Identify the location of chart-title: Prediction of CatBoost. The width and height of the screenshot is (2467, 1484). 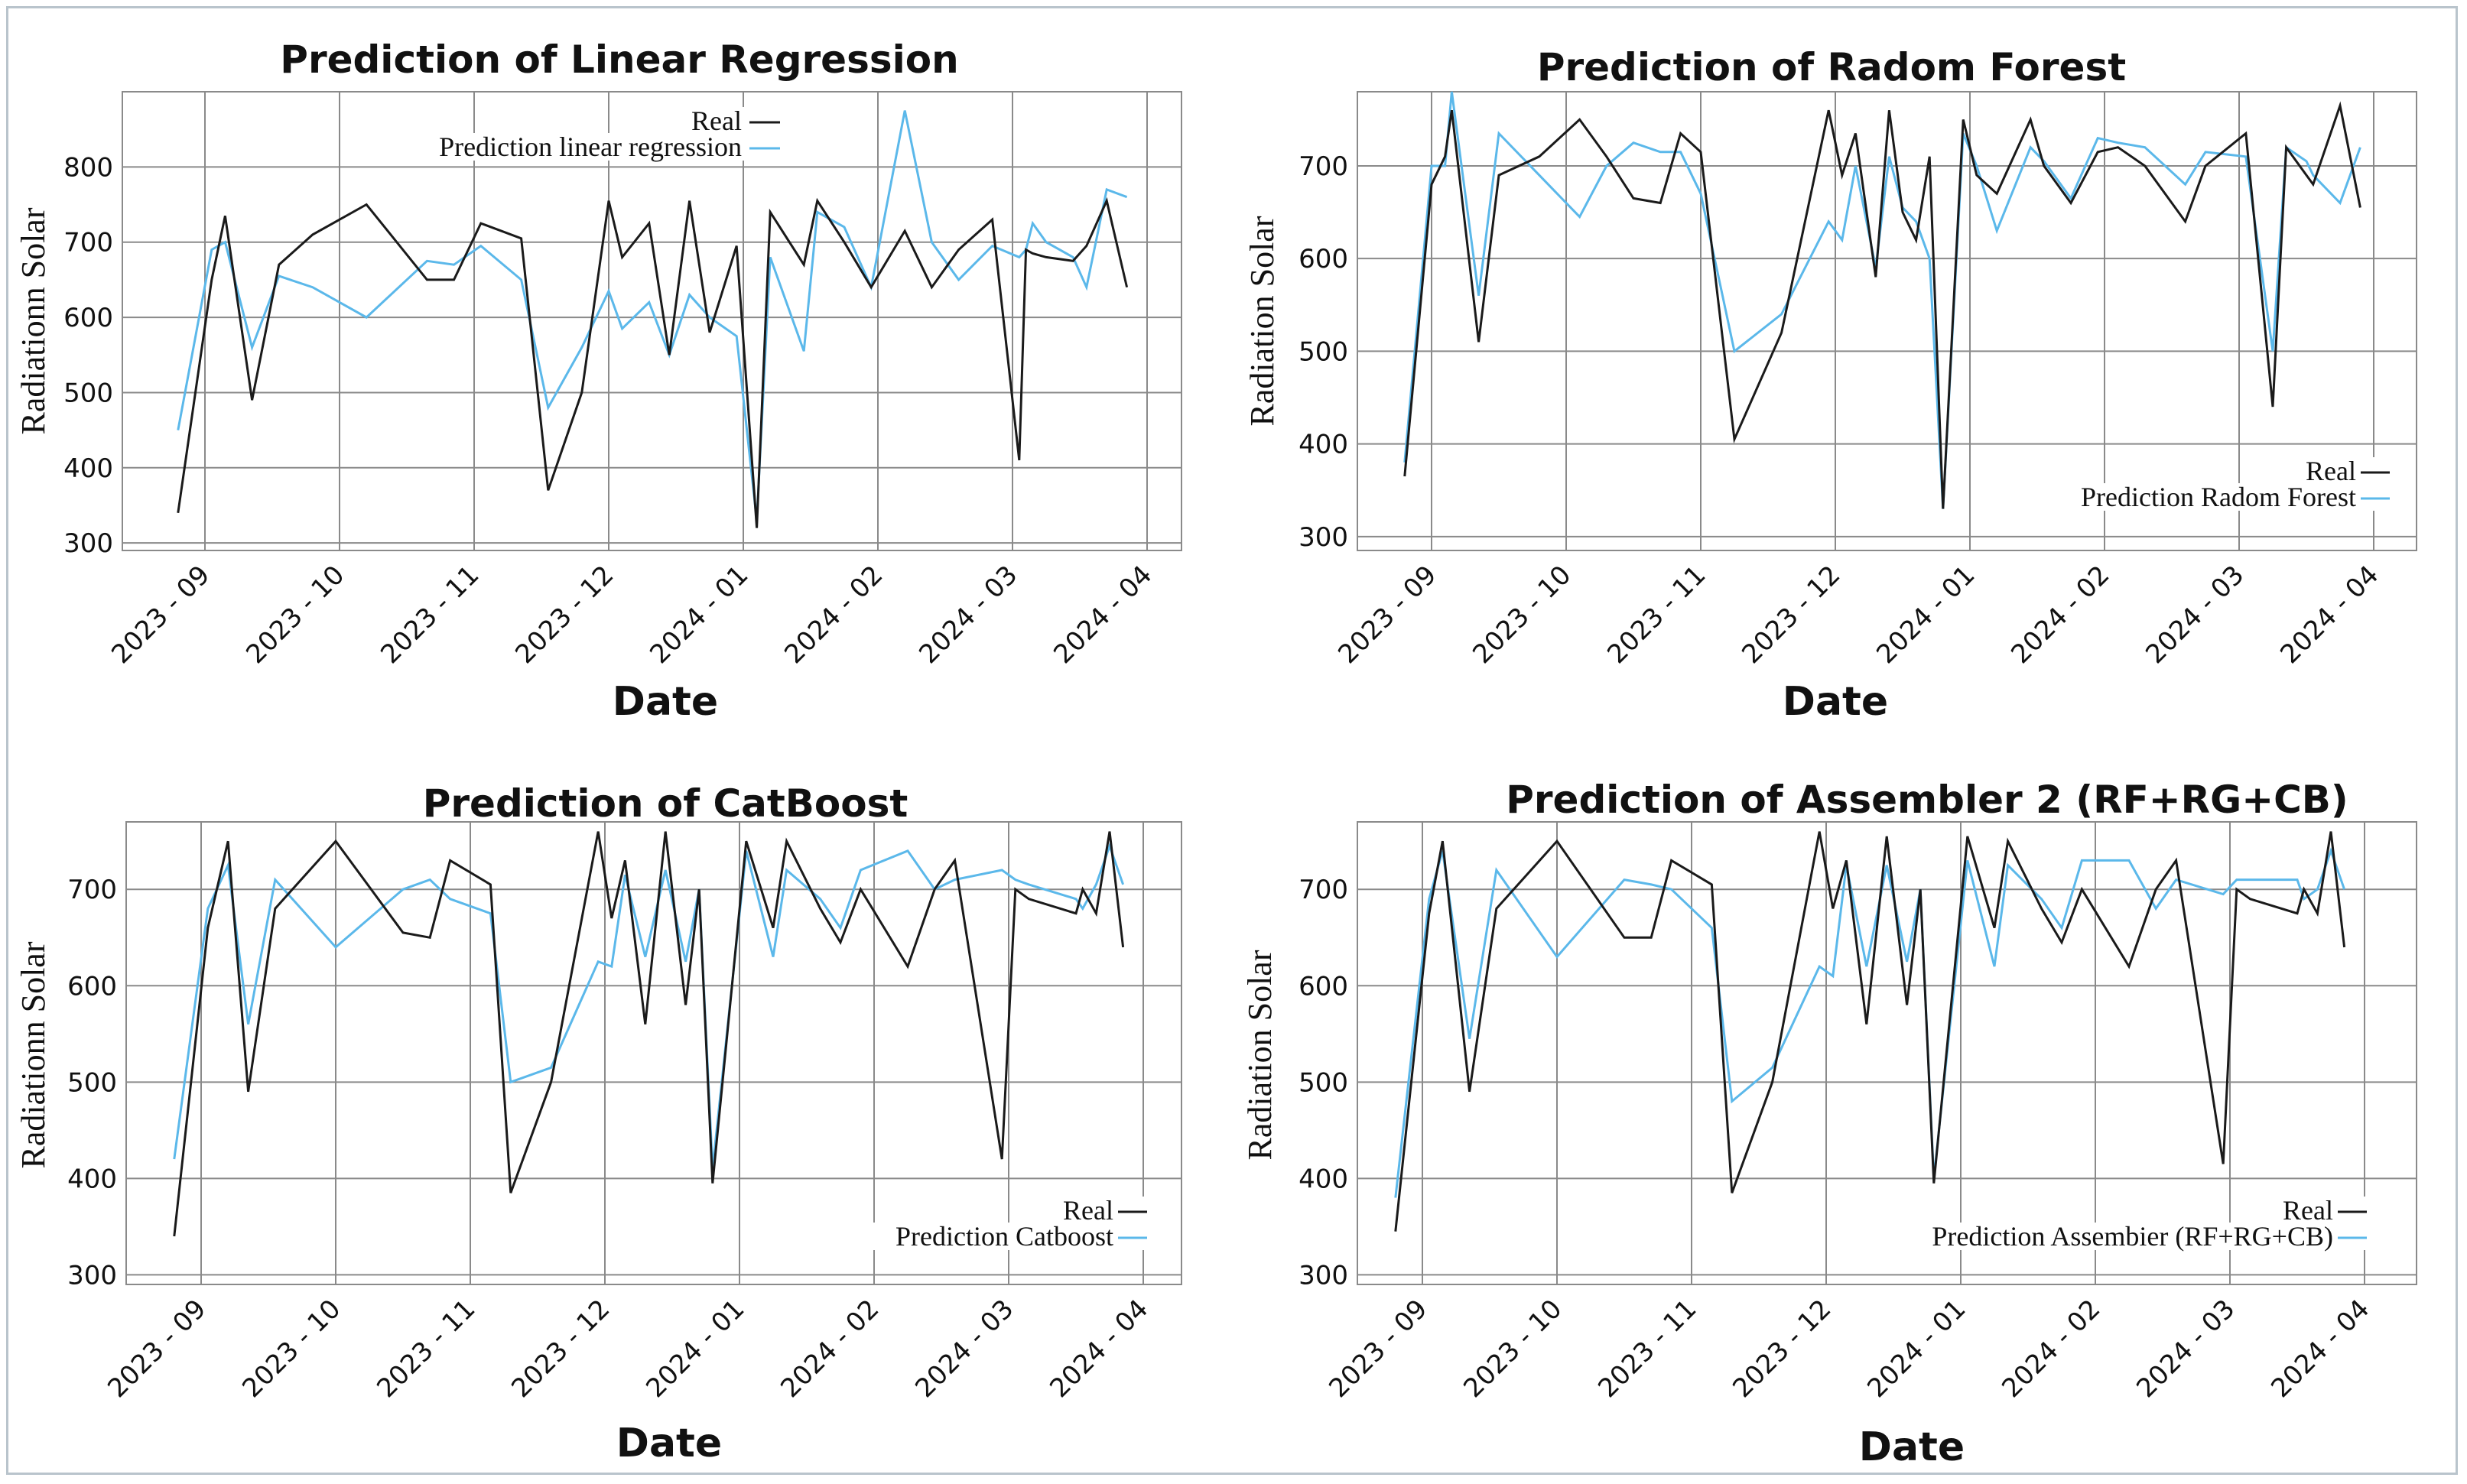
(665, 804).